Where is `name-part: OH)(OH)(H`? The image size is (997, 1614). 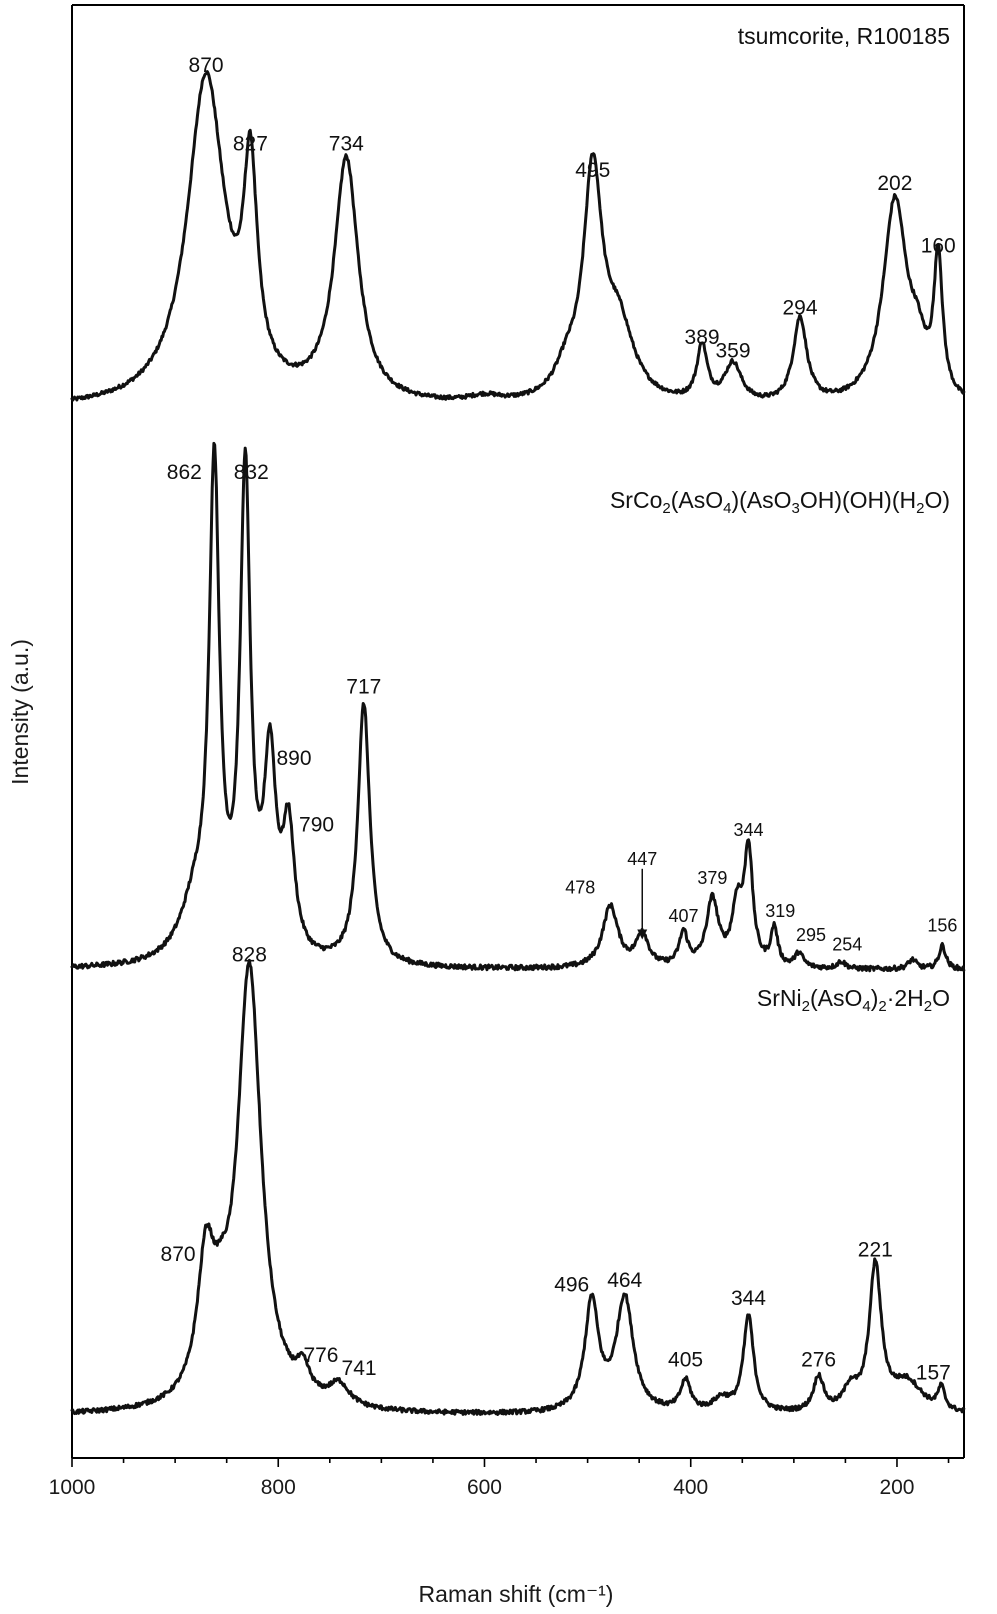 name-part: OH)(OH)(H is located at coordinates (858, 500).